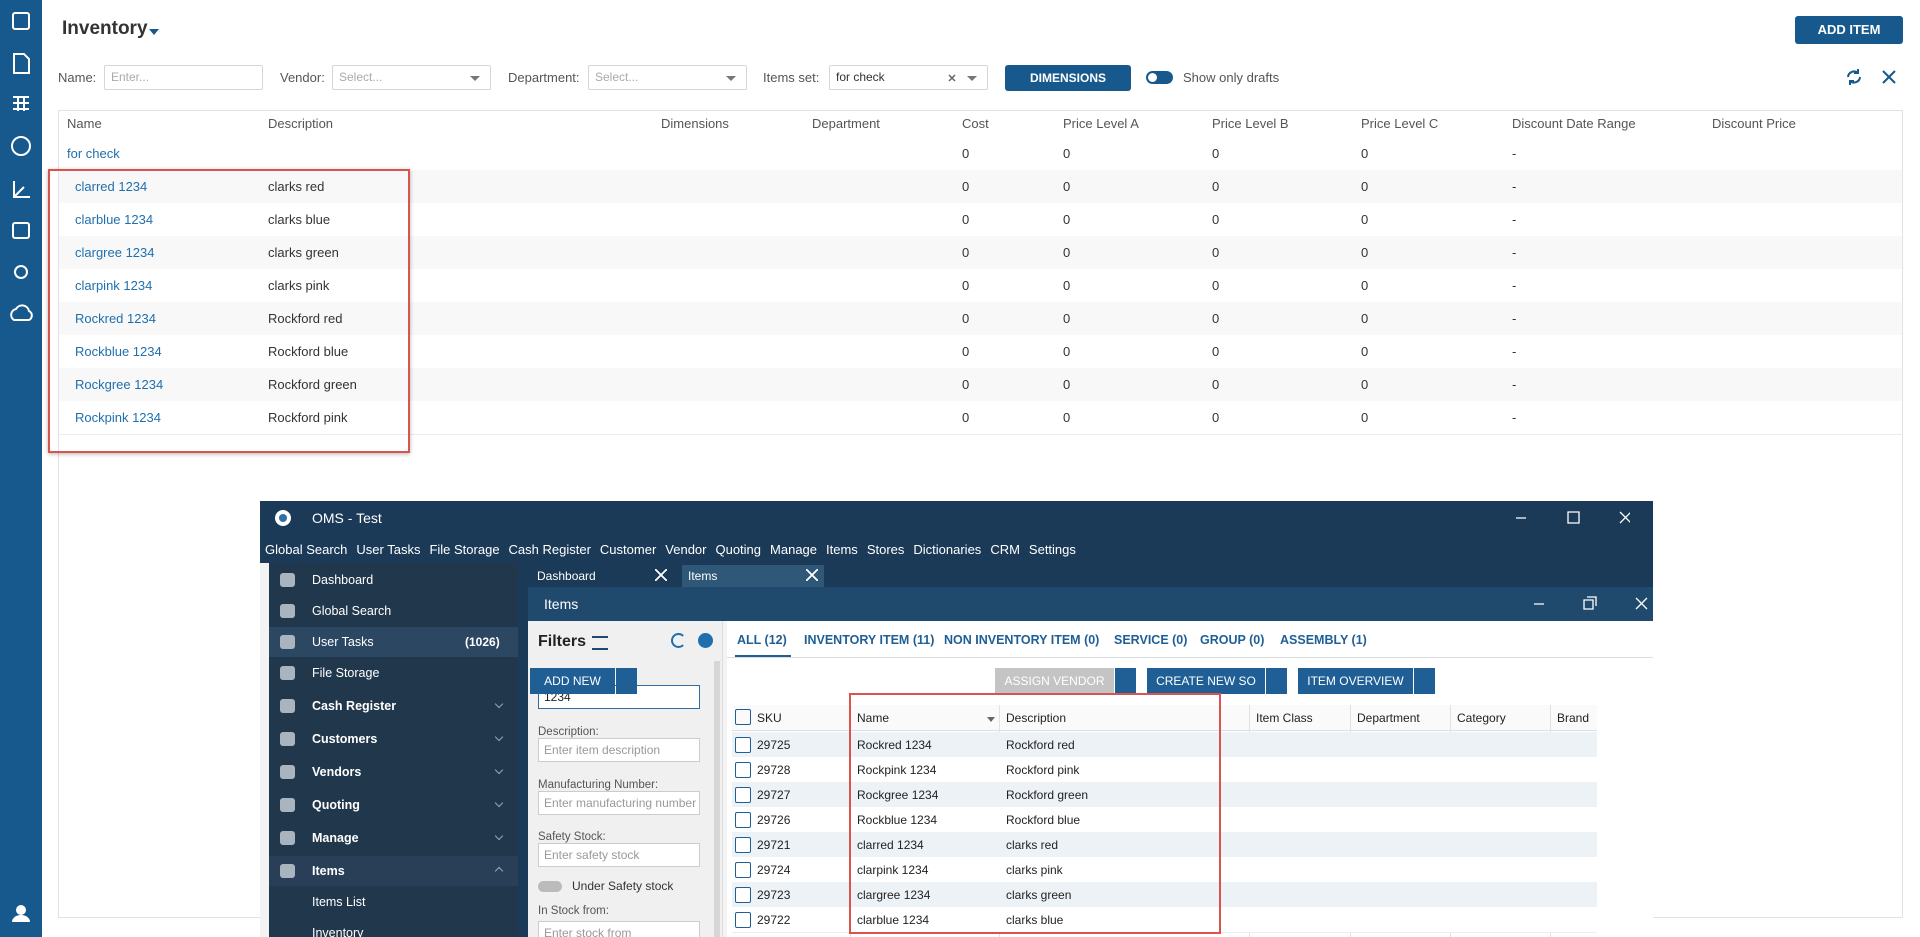 The height and width of the screenshot is (937, 1920). Describe the element at coordinates (769, 718) in the screenshot. I see `grid-column-header: SKU` at that location.